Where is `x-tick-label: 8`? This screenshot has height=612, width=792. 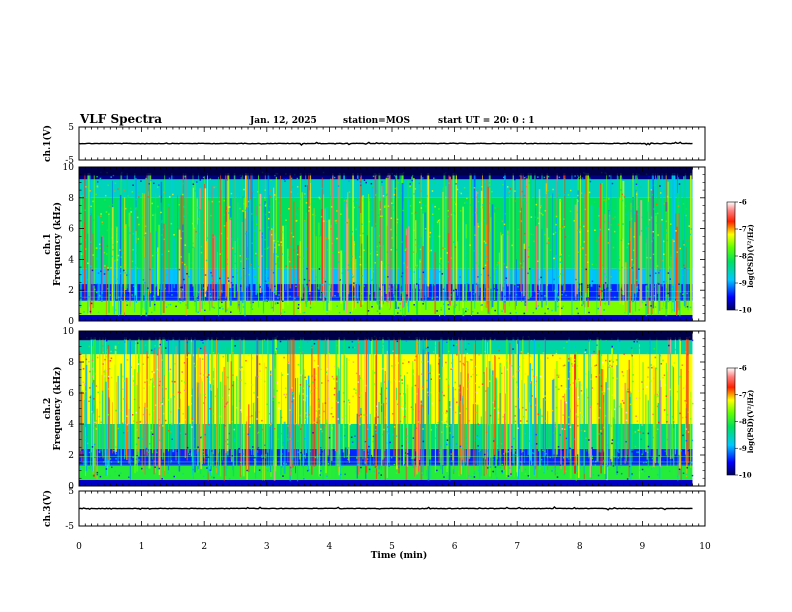
x-tick-label: 8 is located at coordinates (580, 547).